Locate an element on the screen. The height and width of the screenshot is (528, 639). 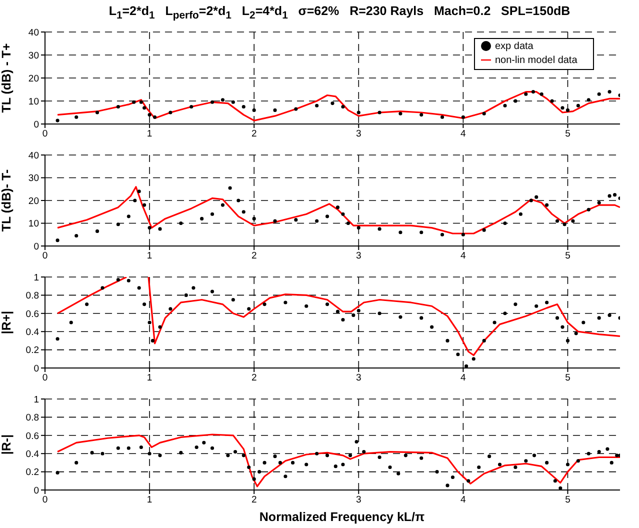
chart-title: L$_{1}$=2*d$_{1}$ L$_{perfo}$=2*d$_{1}$ L$_{2}$=4*d$_{1}$ σ=62% R=230 Rayls Mach=0.2 SPL=150dB is located at coordinates (339, 13).